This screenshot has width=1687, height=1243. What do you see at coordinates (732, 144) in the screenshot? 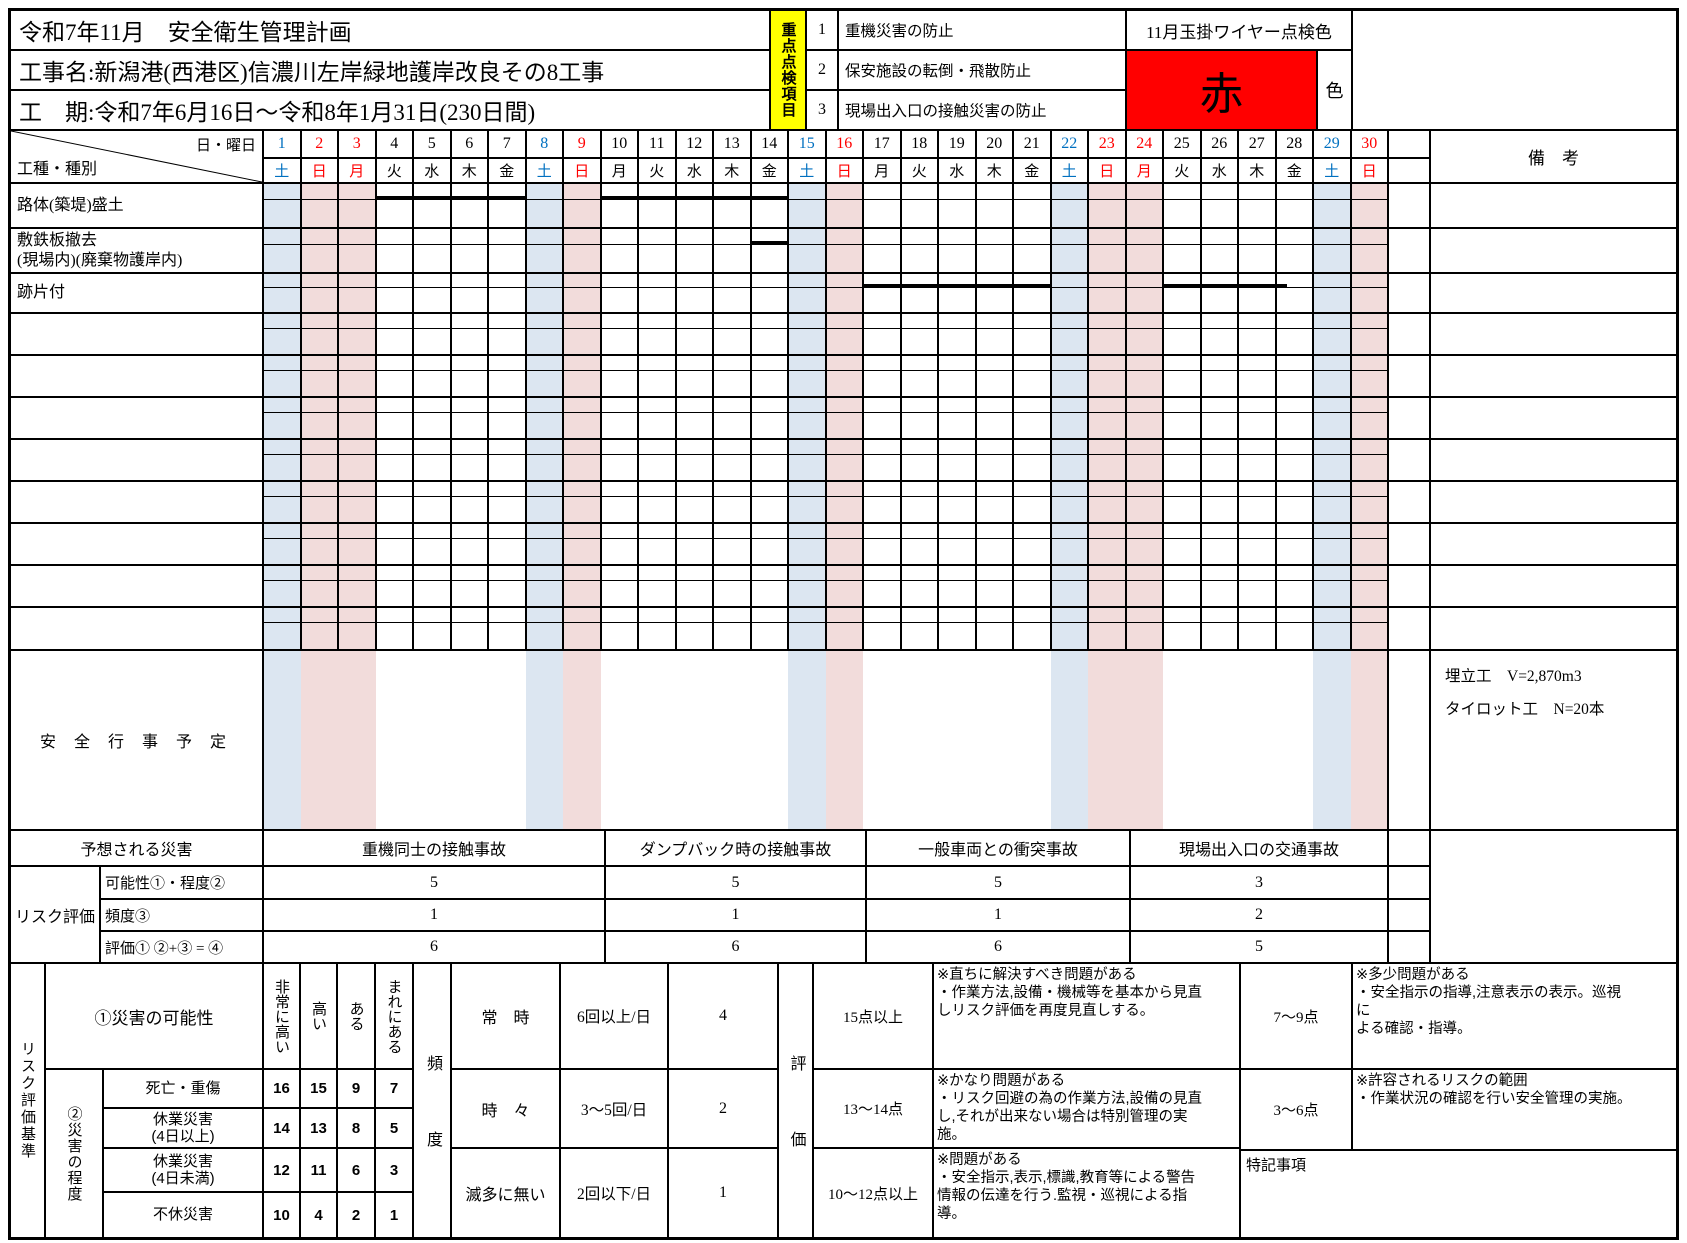
I see `day-number: 13` at bounding box center [732, 144].